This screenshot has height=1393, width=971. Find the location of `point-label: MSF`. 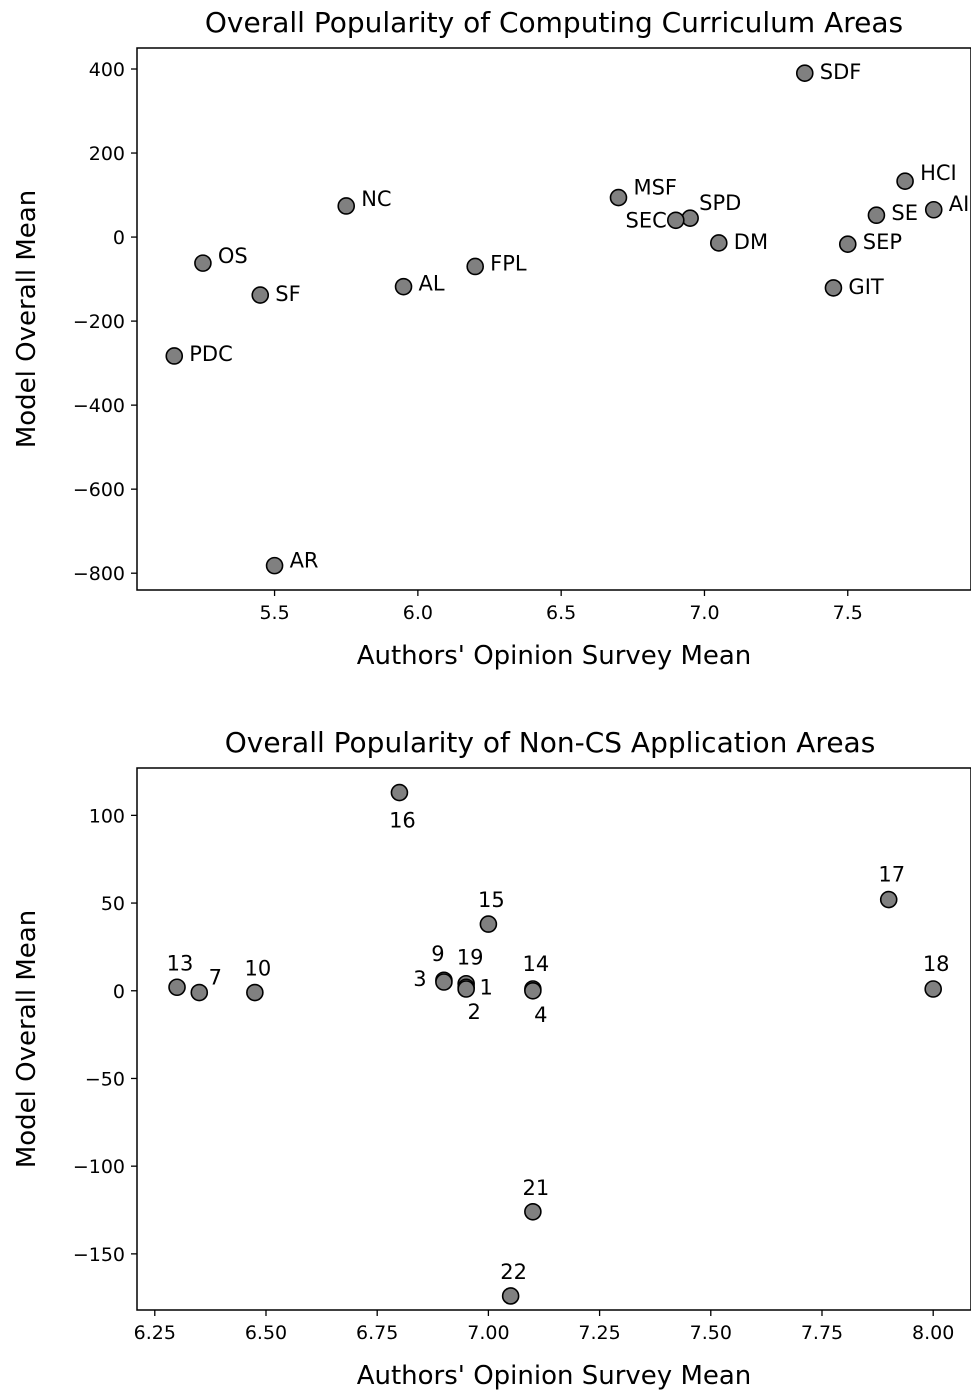

point-label: MSF is located at coordinates (655, 188).